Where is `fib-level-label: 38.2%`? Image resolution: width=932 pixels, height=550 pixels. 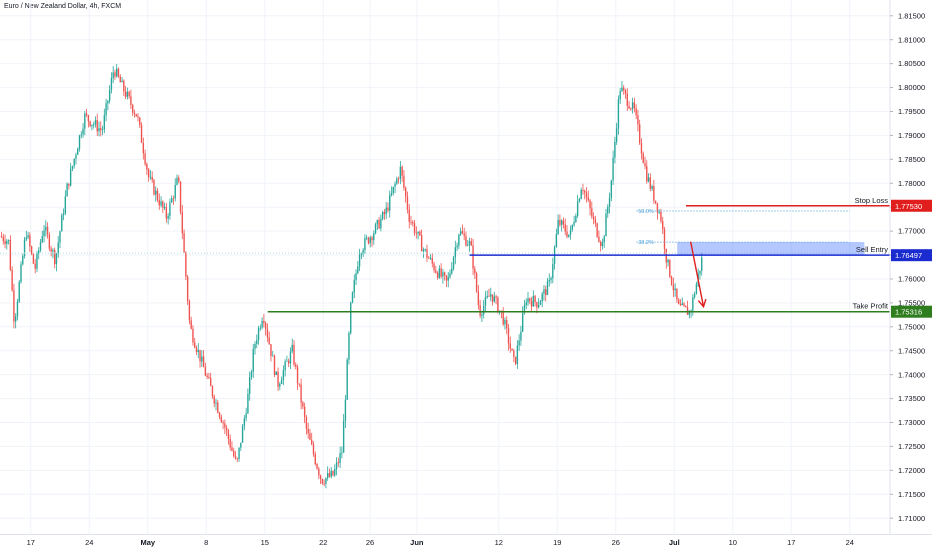 fib-level-label: 38.2% is located at coordinates (646, 243).